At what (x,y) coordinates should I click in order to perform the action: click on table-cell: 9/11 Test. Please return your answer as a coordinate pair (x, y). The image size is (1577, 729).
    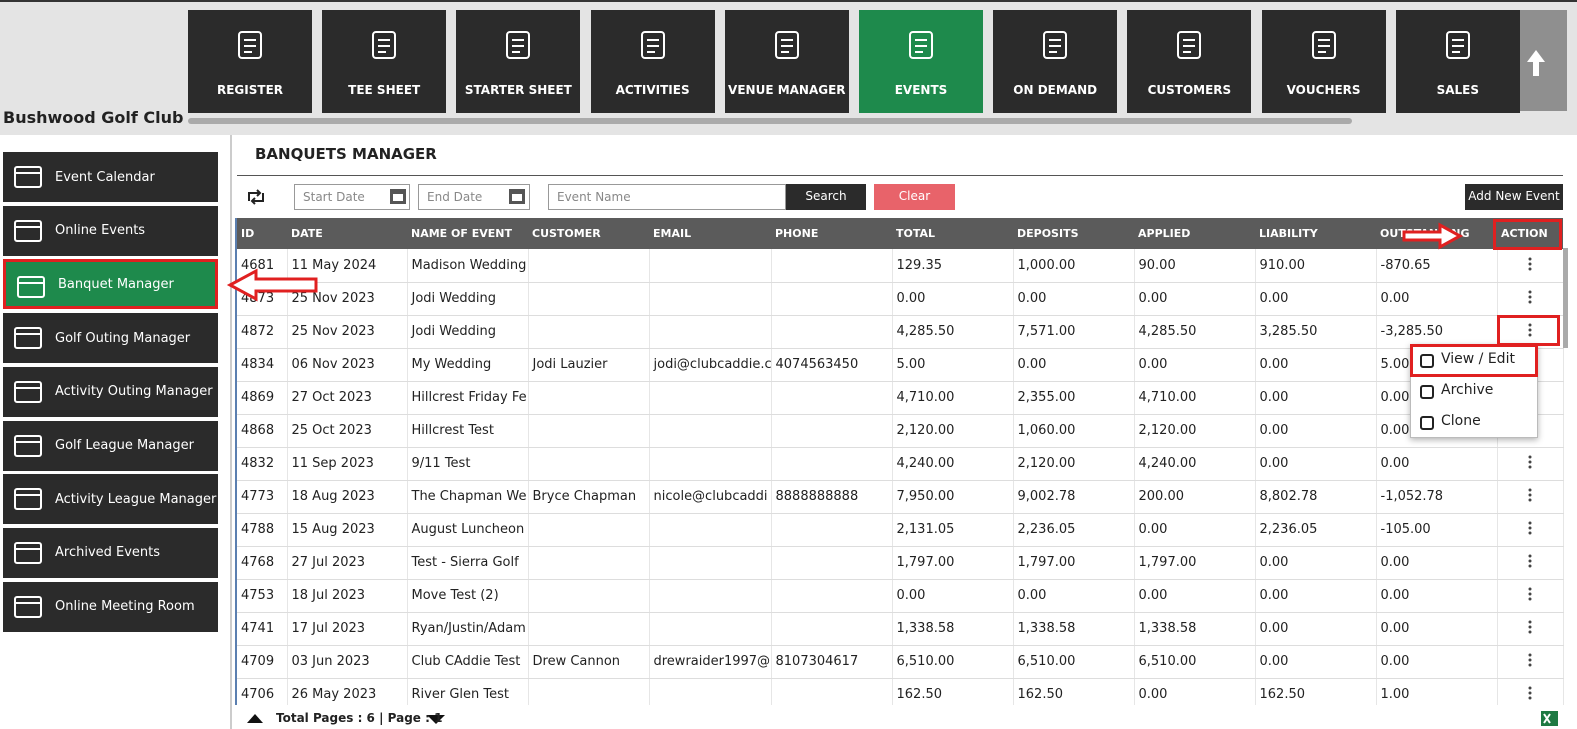
    Looking at the image, I should click on (468, 464).